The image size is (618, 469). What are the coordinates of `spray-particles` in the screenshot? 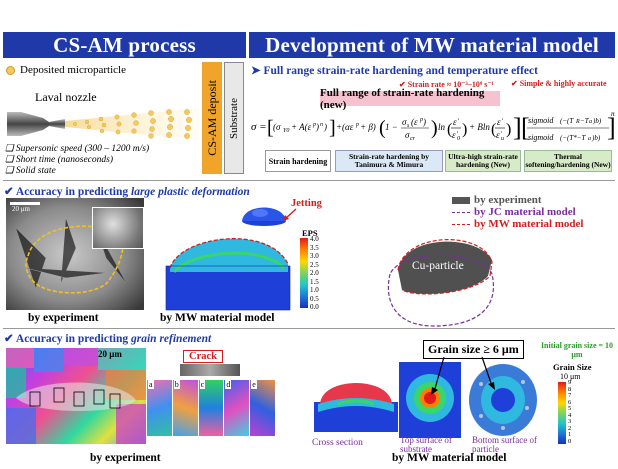 It's located at (132, 124).